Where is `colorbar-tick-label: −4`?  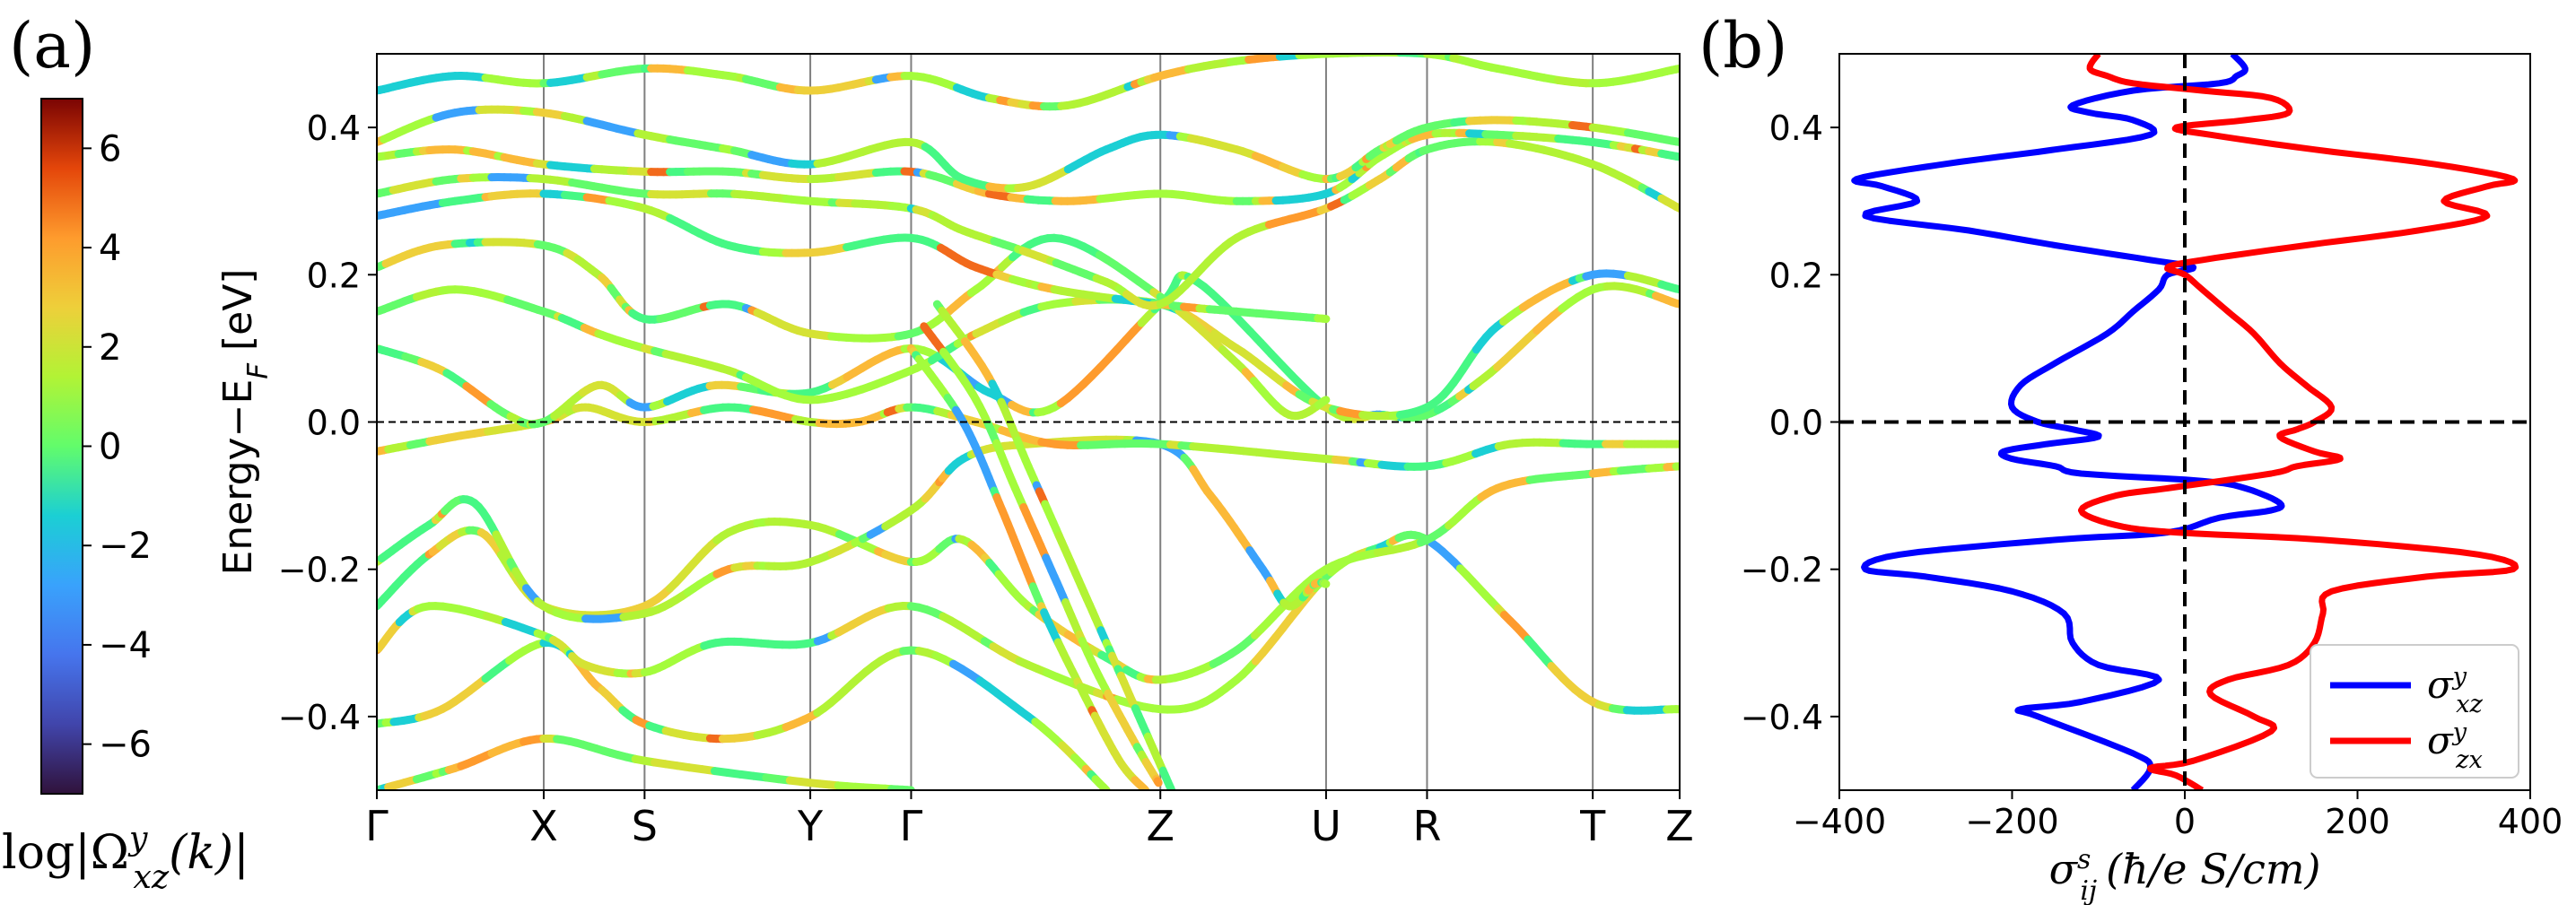 colorbar-tick-label: −4 is located at coordinates (125, 645).